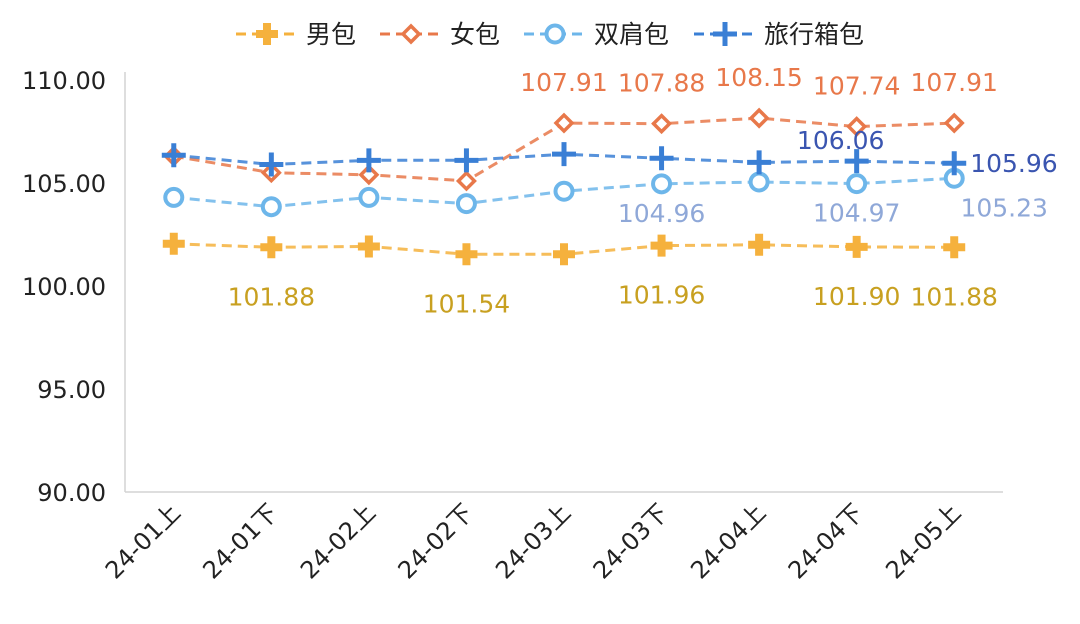  I want to click on y-tick-label: 95.00, so click(71, 390).